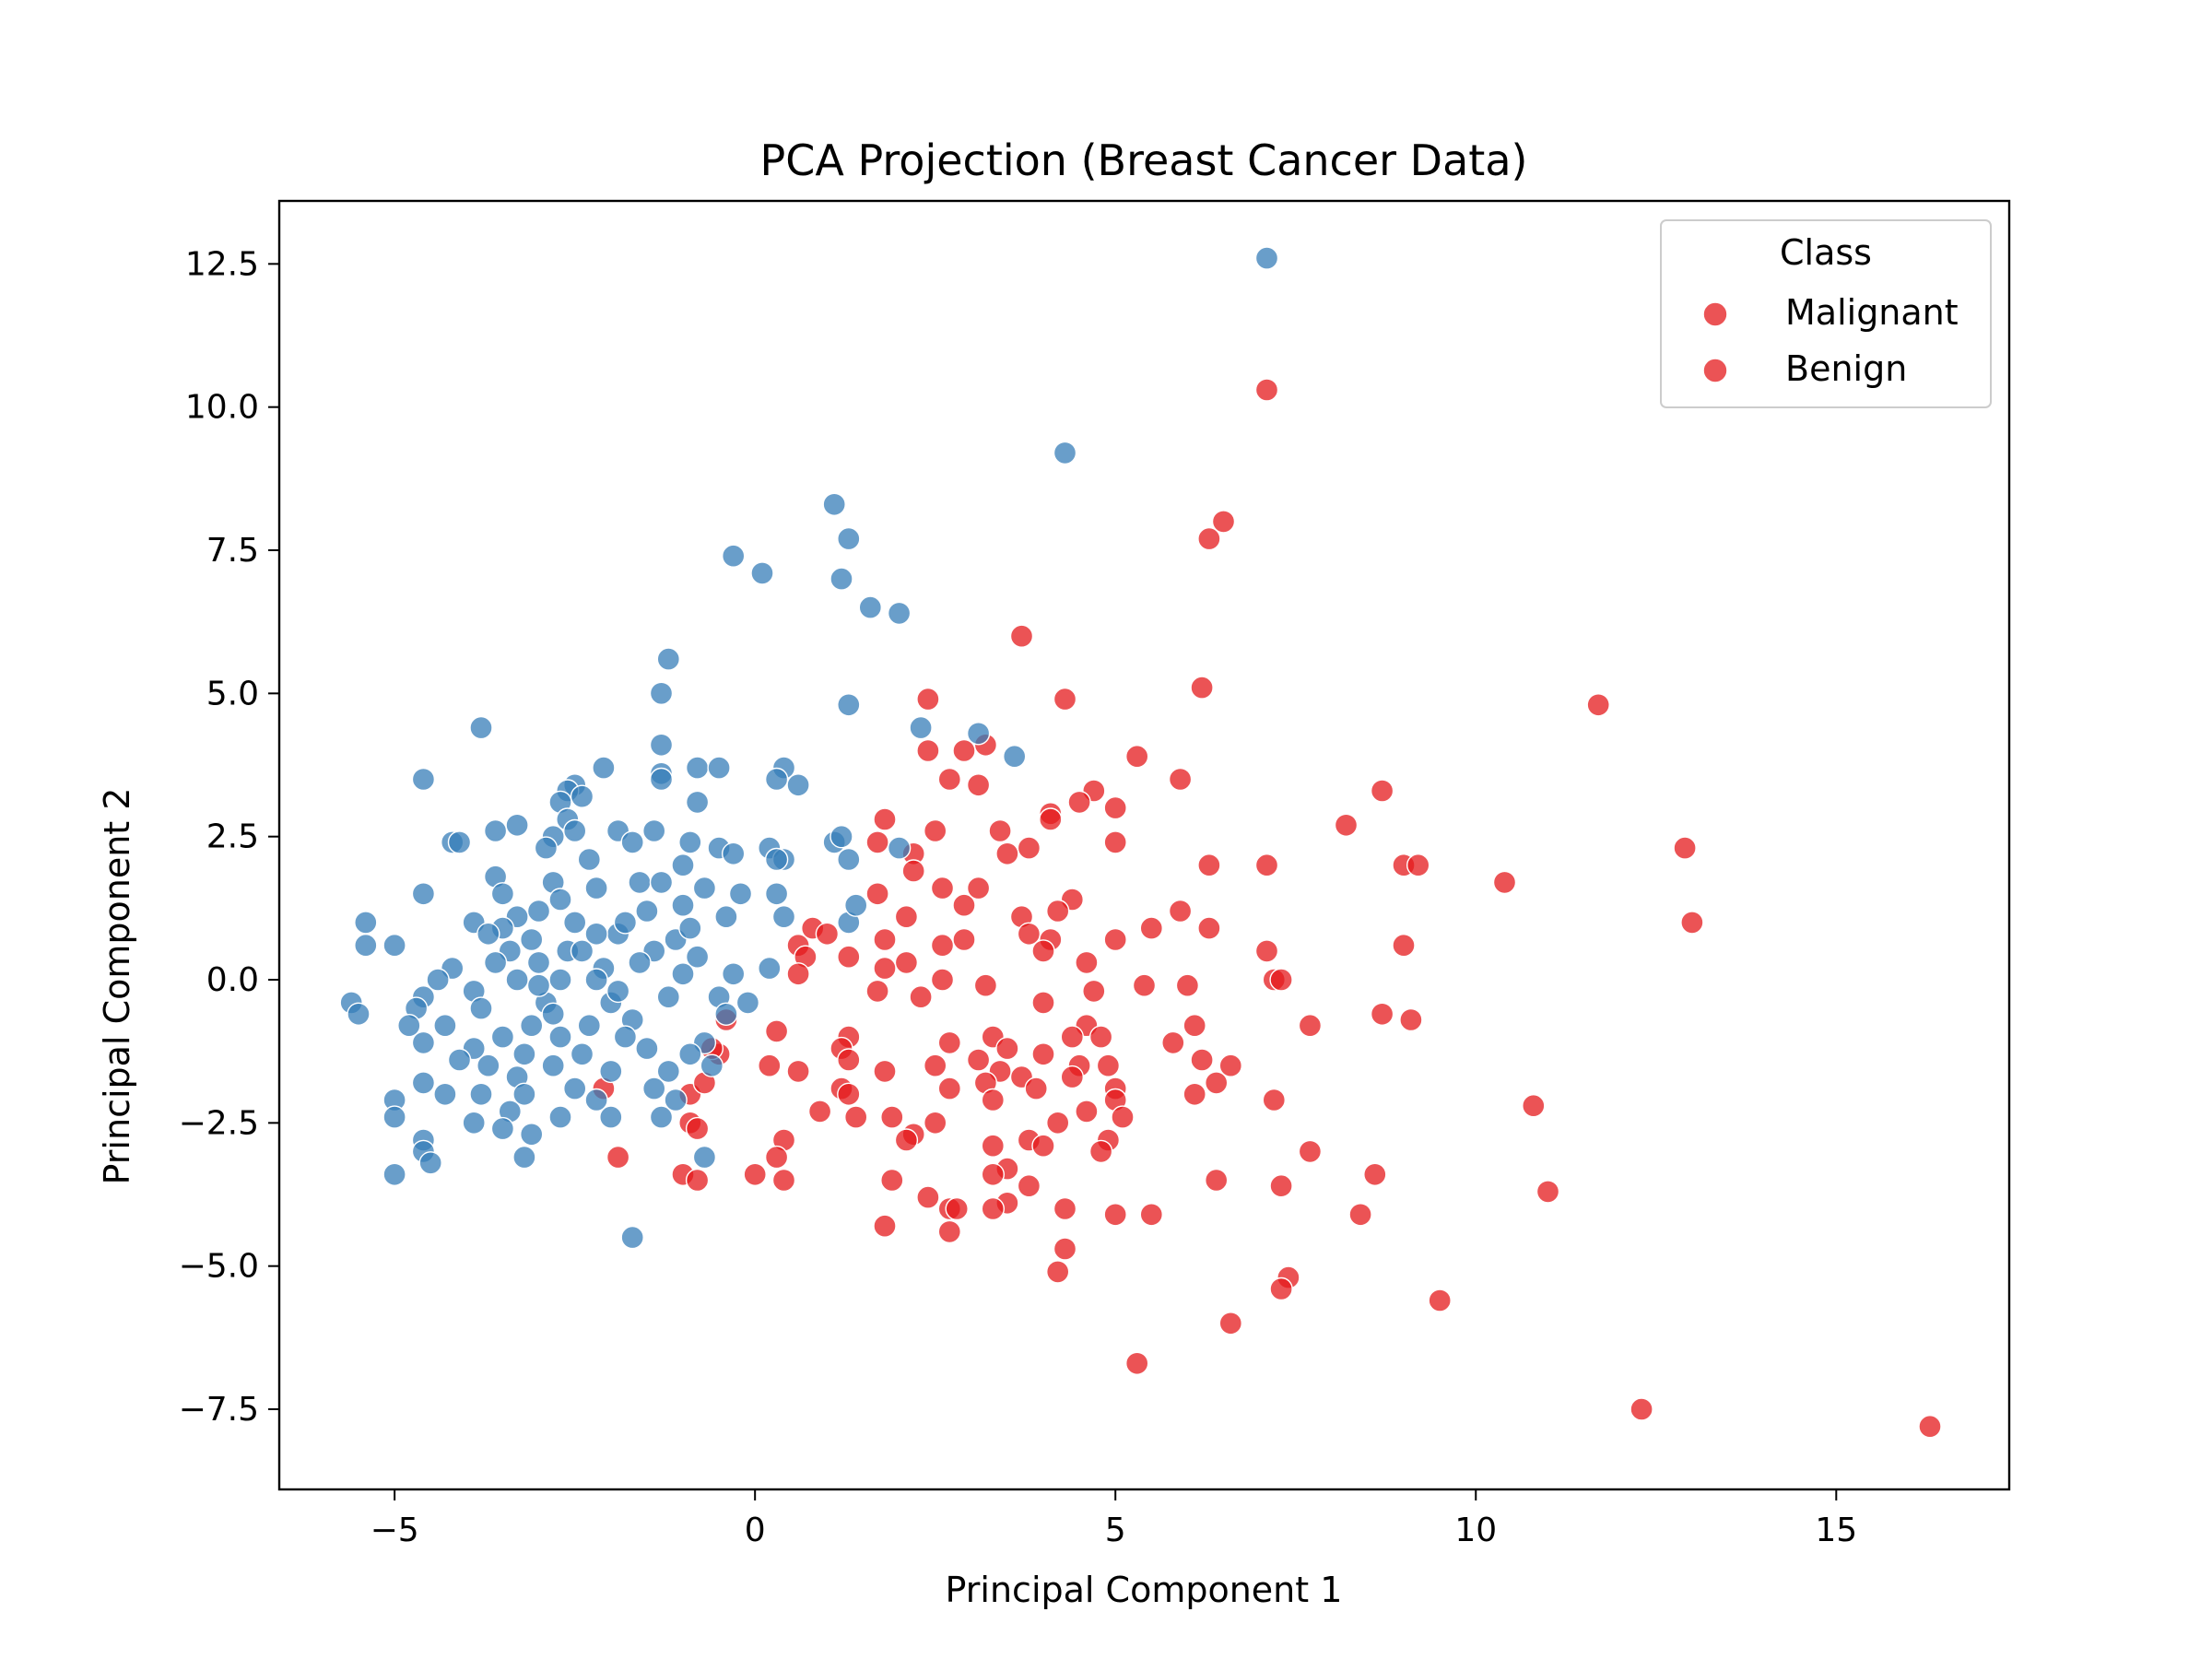 The image size is (2212, 1659). I want to click on legend-title: Class, so click(1826, 252).